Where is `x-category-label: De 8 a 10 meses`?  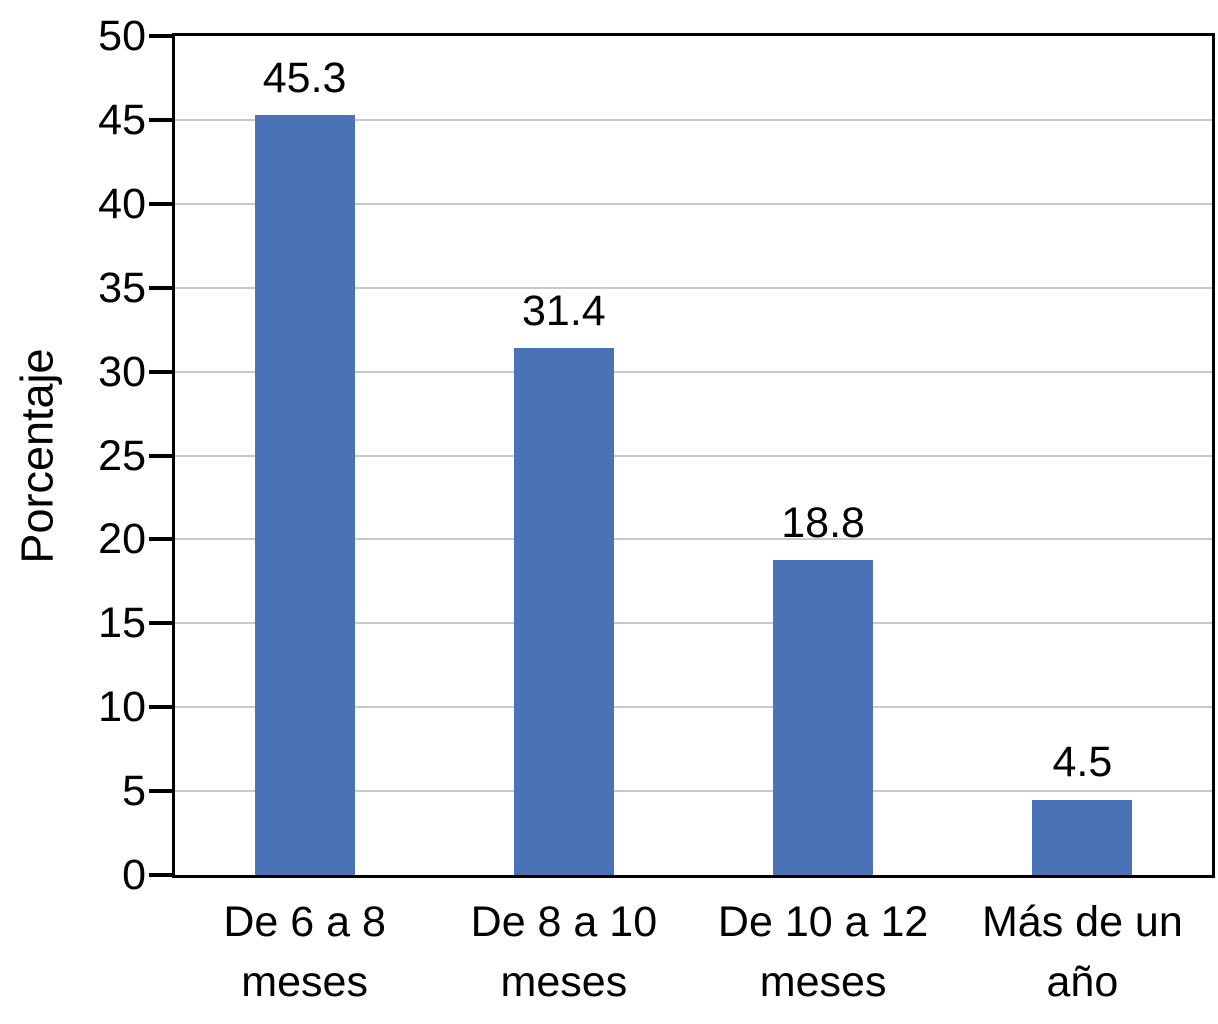 x-category-label: De 8 a 10 meses is located at coordinates (564, 952).